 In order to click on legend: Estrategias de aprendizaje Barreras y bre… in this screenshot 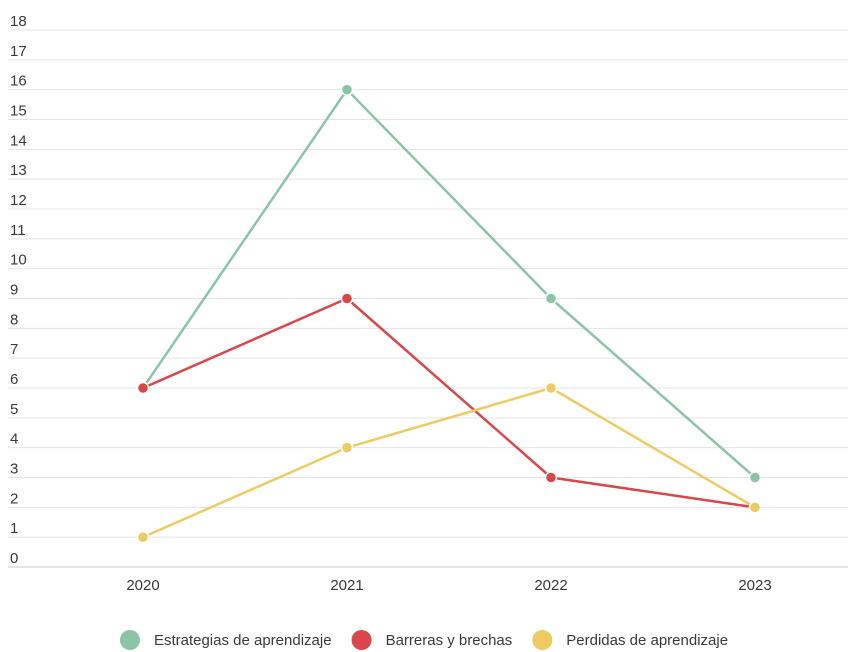, I will do `click(423, 640)`.